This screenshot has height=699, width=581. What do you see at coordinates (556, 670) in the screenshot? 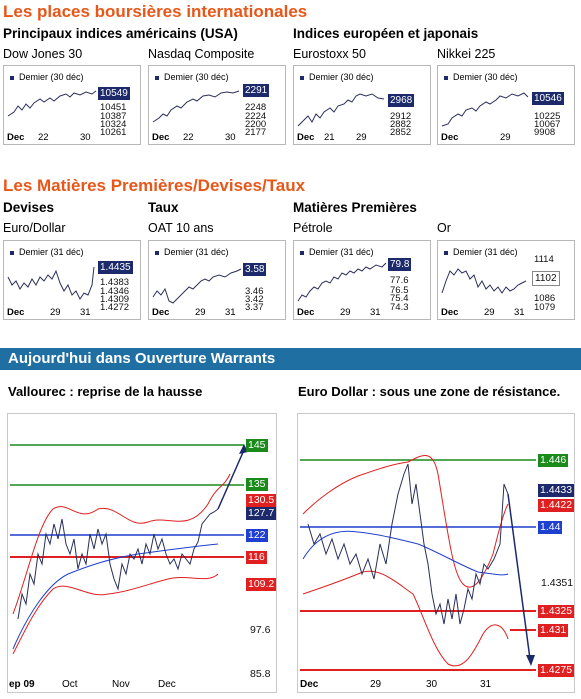
I see `level-tag: 1.4275` at bounding box center [556, 670].